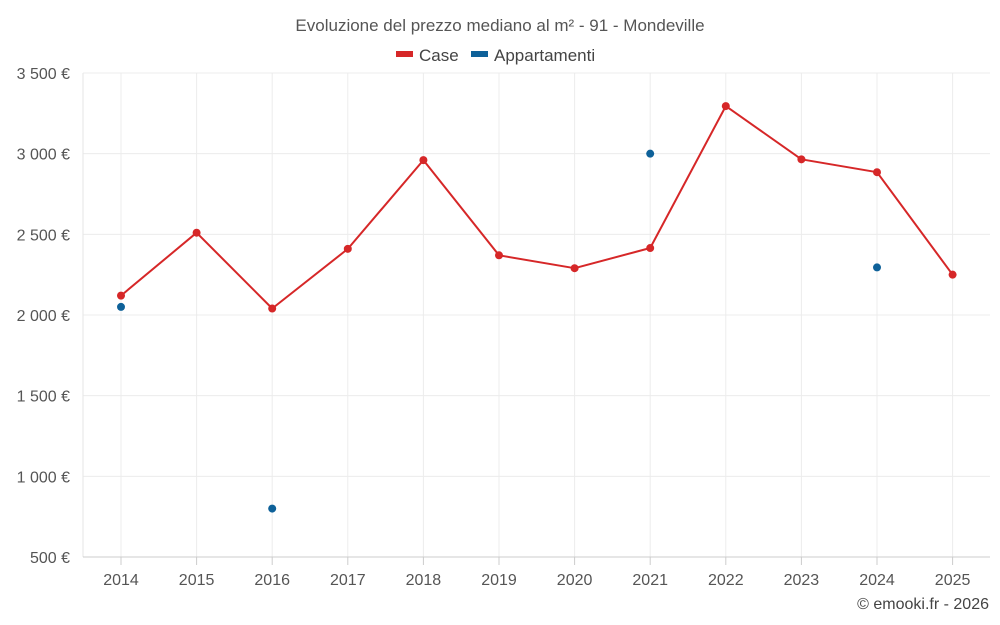 Image resolution: width=1000 pixels, height=625 pixels. Describe the element at coordinates (923, 604) in the screenshot. I see `credit-text: © emooki.fr - 2026` at that location.